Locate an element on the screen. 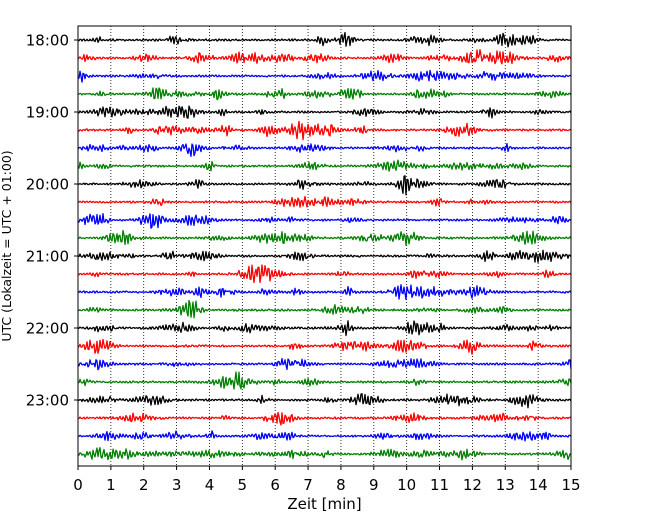 This screenshot has height=524, width=650. x-tick-label: 10 is located at coordinates (406, 485).